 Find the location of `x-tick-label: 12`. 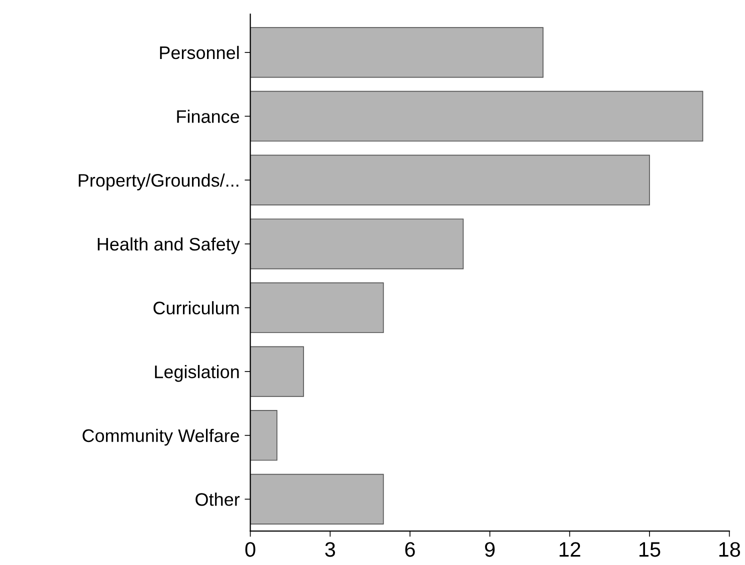

x-tick-label: 12 is located at coordinates (570, 549).